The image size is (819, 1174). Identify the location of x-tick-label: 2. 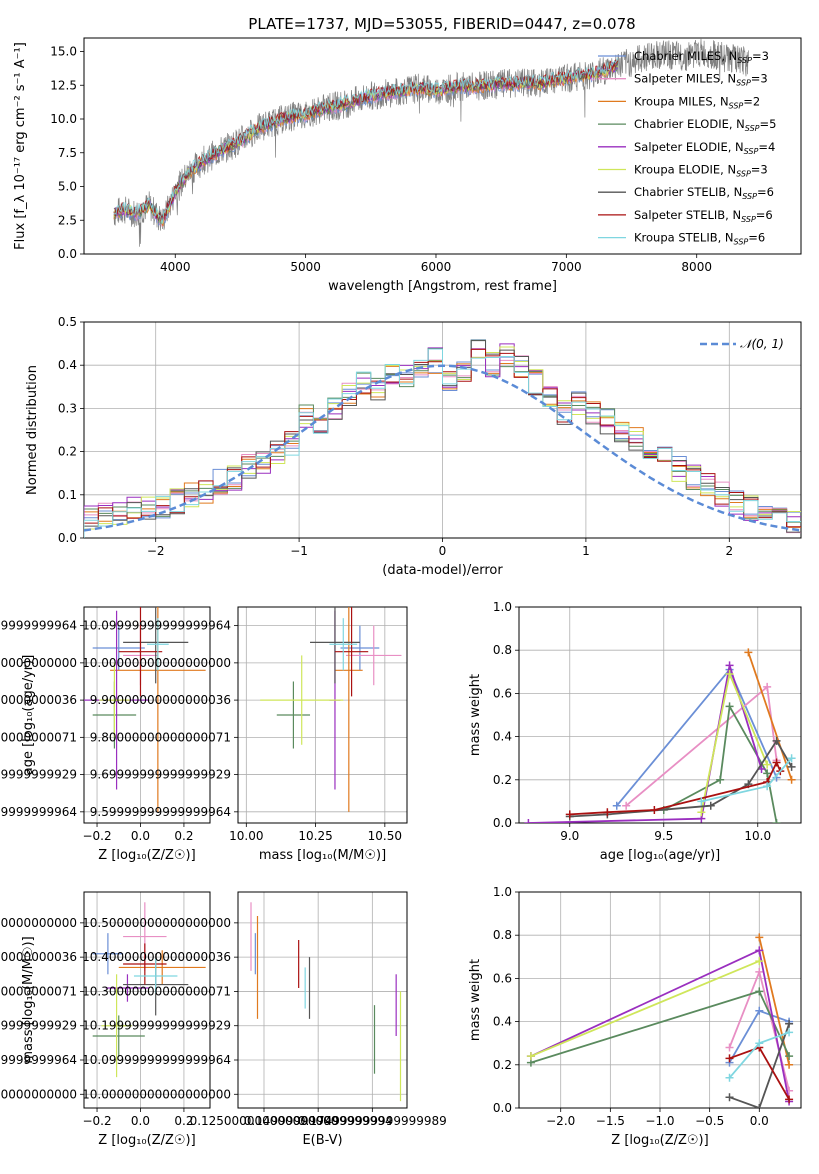
(729, 551).